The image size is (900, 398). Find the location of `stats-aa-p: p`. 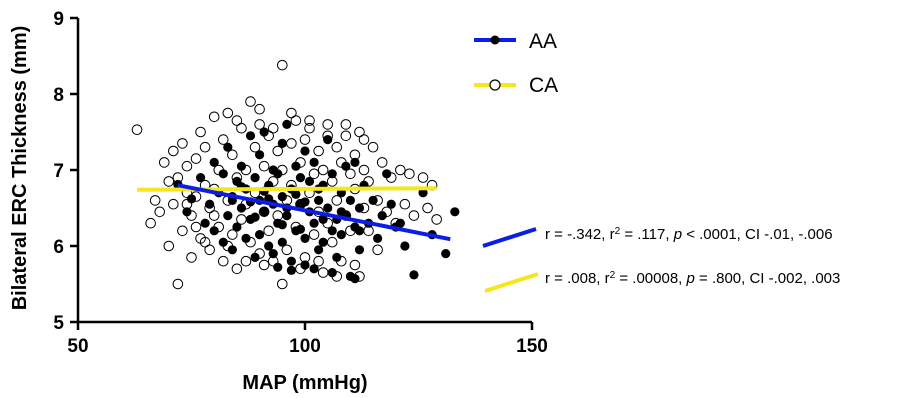

stats-aa-p: p is located at coordinates (677, 234).